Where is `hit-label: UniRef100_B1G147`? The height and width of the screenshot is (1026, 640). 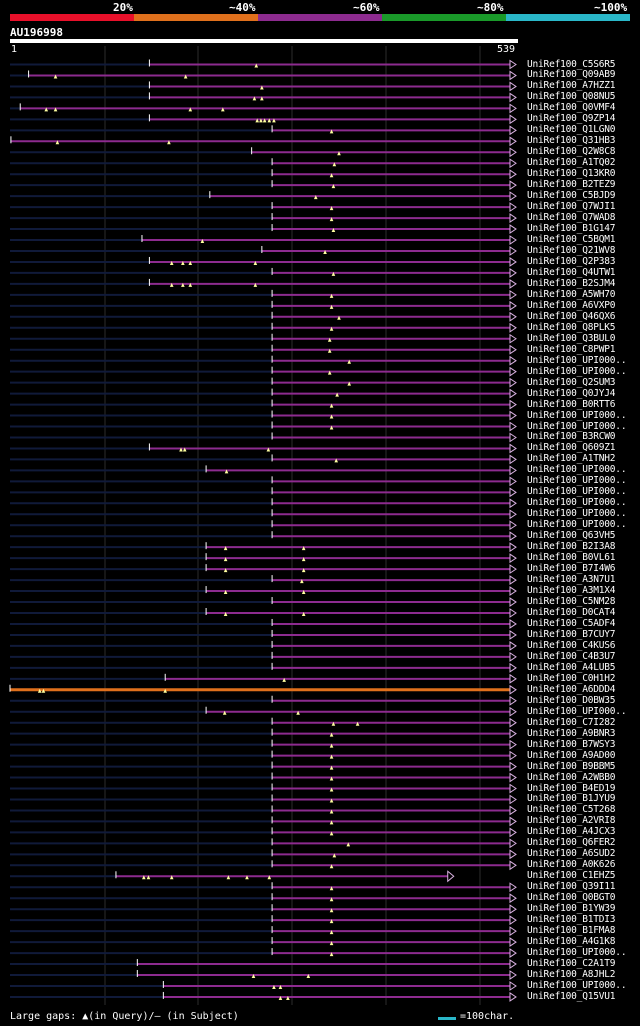 hit-label: UniRef100_B1G147 is located at coordinates (571, 229).